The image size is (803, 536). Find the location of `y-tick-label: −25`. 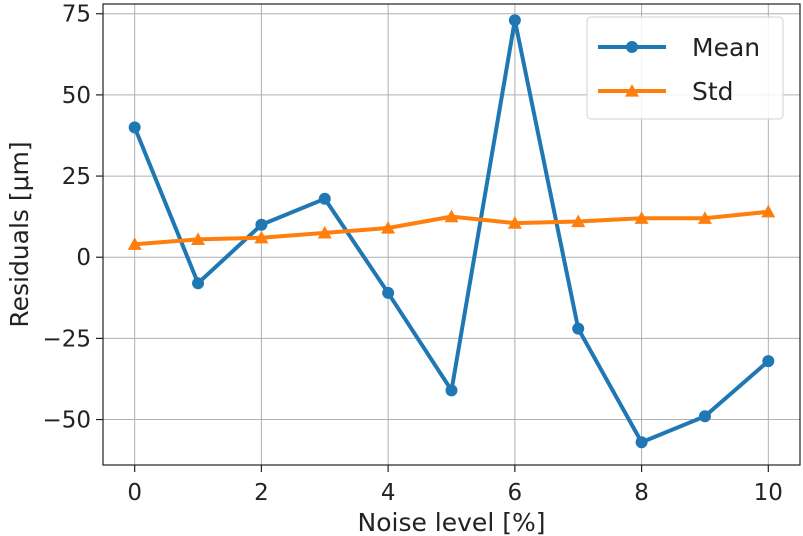

y-tick-label: −25 is located at coordinates (66, 339).